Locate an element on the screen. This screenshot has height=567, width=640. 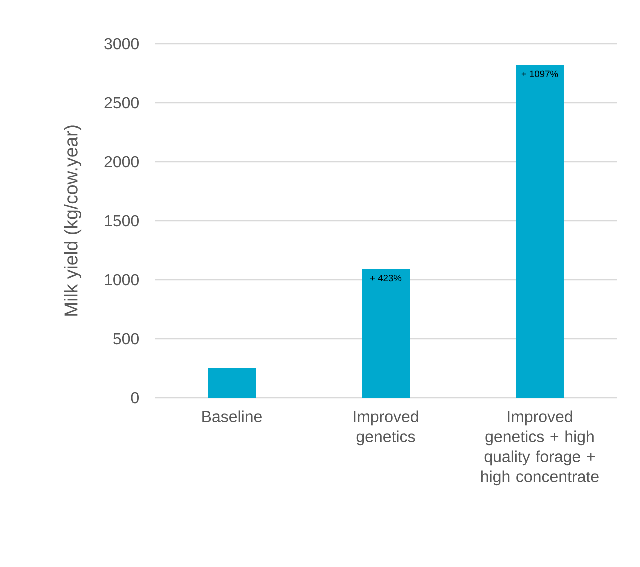
annotation: + 1097% is located at coordinates (540, 74).